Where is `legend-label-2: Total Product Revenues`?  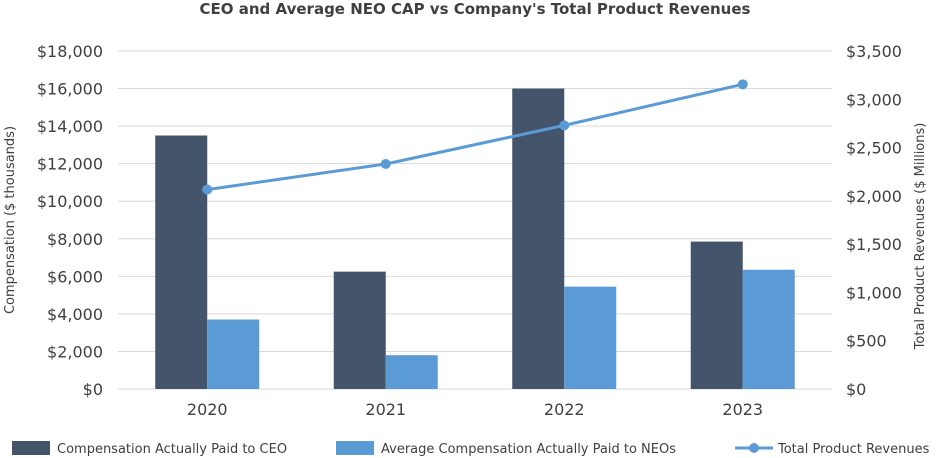
legend-label-2: Total Product Revenues is located at coordinates (853, 449).